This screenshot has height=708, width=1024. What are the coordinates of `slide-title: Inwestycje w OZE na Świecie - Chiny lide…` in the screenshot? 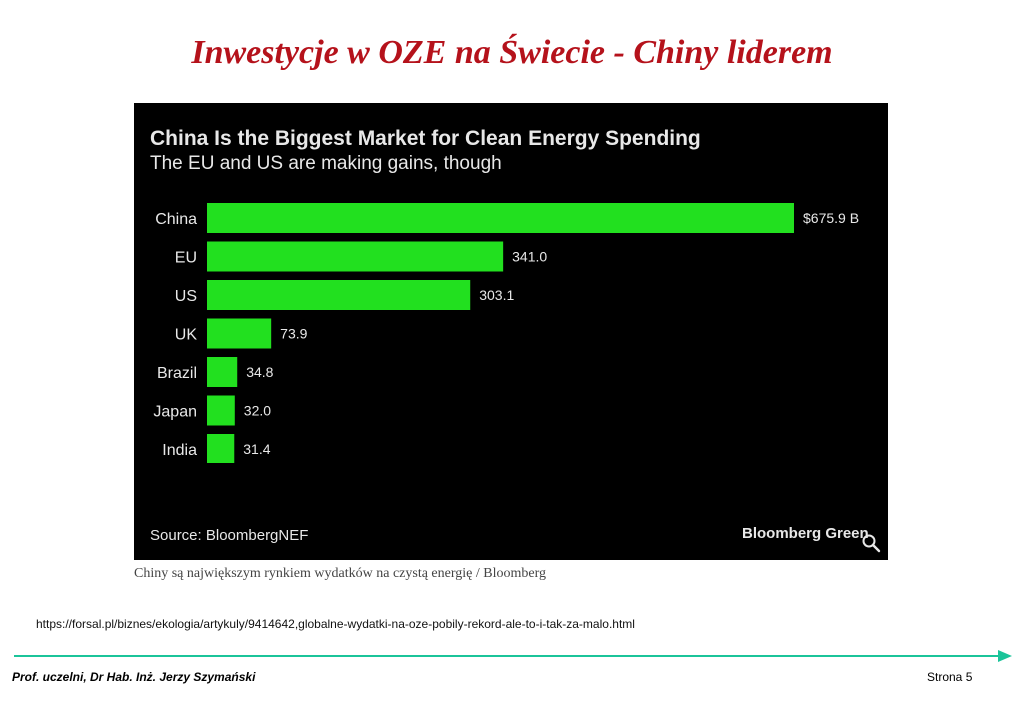 It's located at (512, 52).